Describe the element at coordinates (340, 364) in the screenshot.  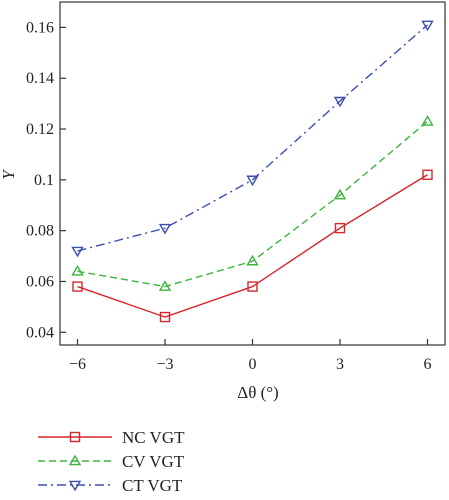
I see `x-tick-label: 3` at that location.